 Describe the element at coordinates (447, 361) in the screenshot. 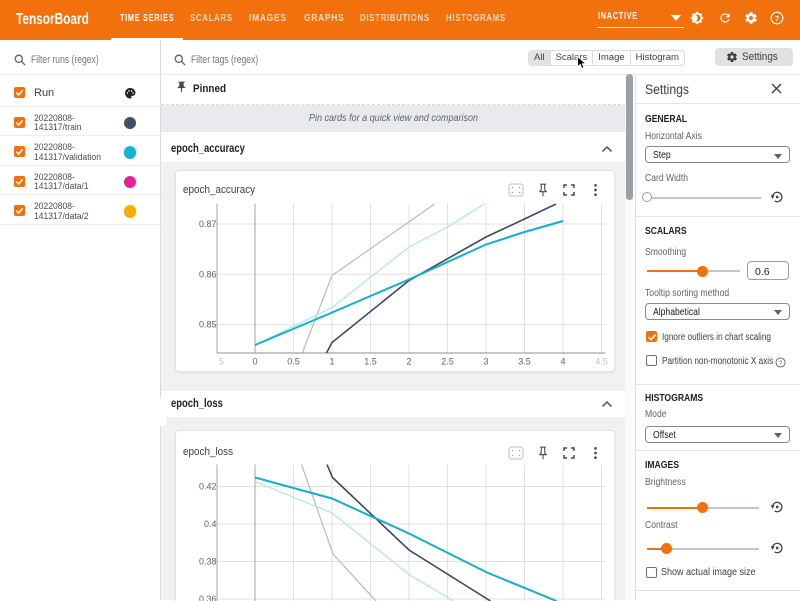

I see `svg-text: 2.5` at that location.